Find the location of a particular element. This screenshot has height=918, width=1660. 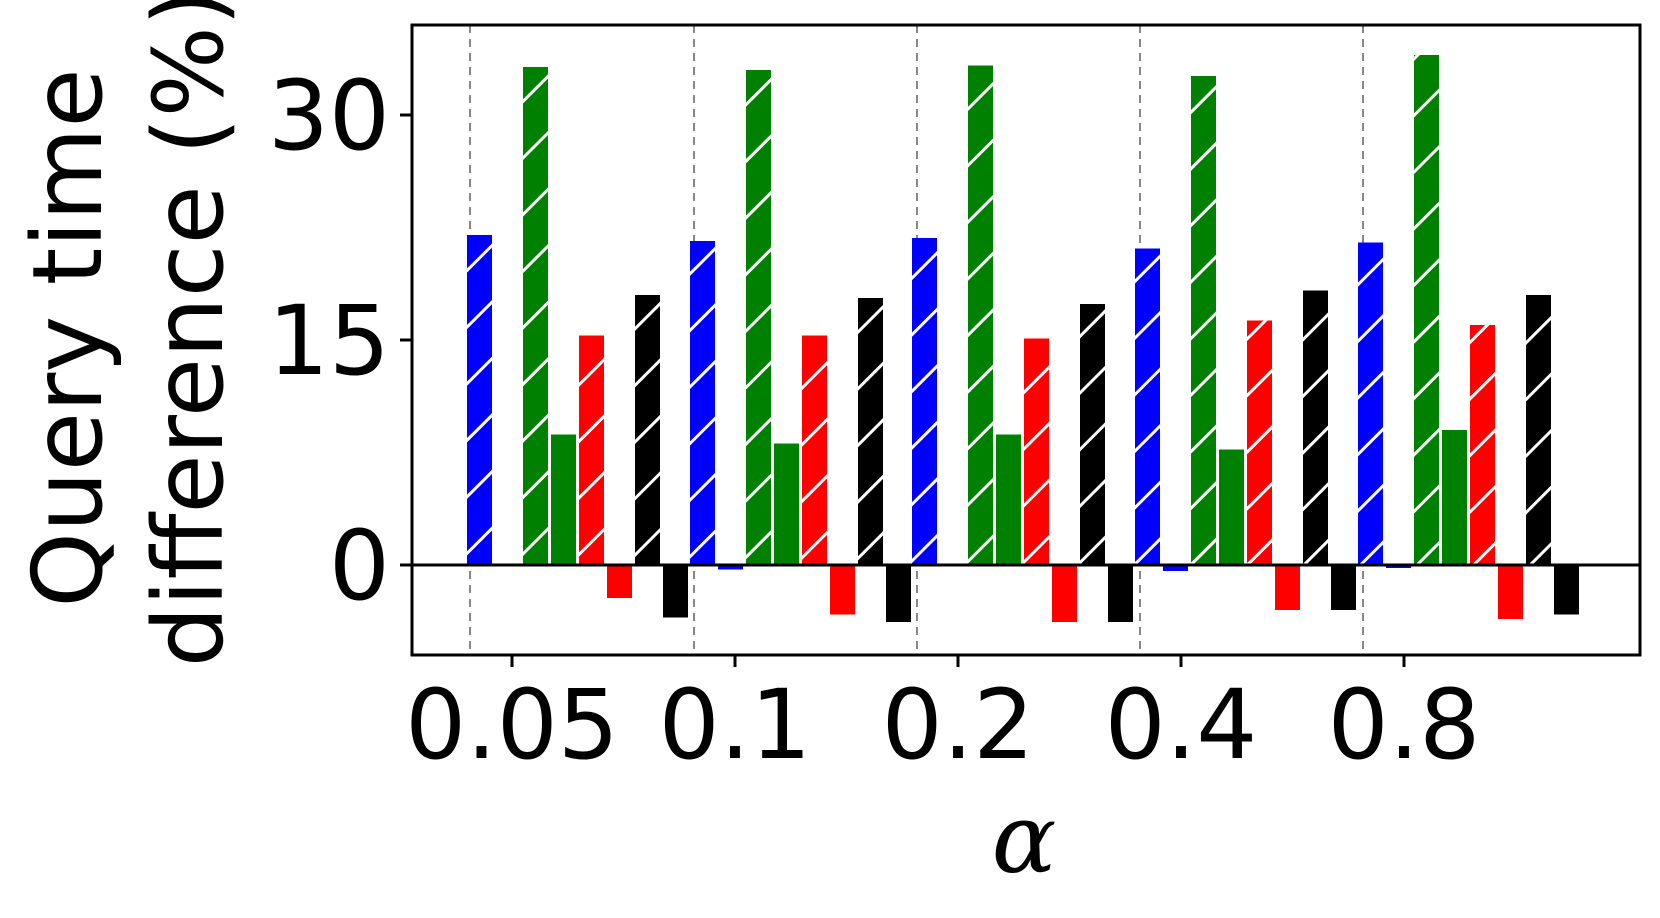

y-tick-label: 15 is located at coordinates (329, 341).